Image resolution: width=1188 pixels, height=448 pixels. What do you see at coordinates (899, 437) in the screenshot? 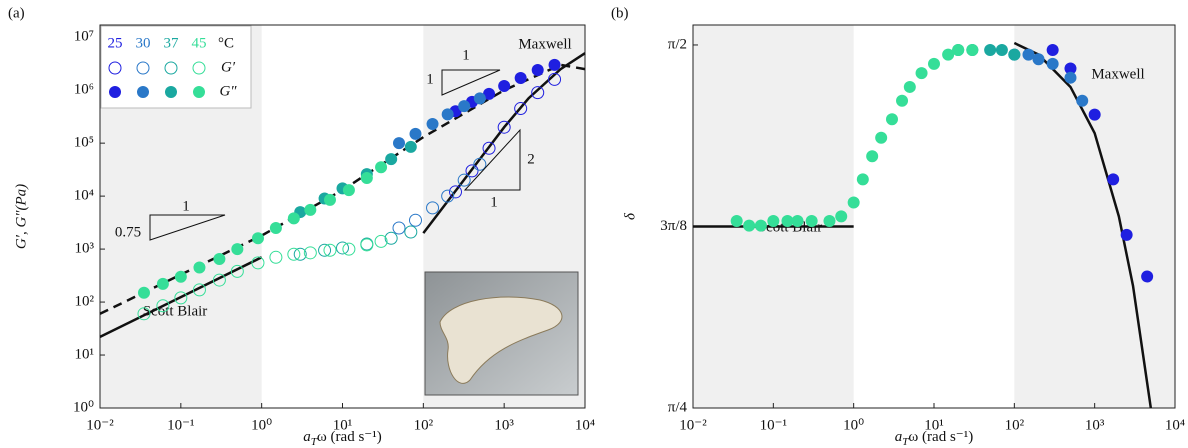
I see `x-label-symbol: a` at bounding box center [899, 437].